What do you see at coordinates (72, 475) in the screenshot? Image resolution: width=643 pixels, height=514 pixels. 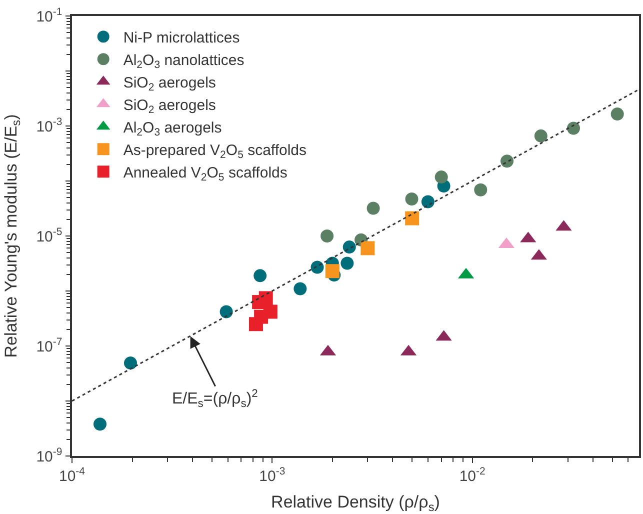 I see `x-tick-label: 10$^{-4}$` at bounding box center [72, 475].